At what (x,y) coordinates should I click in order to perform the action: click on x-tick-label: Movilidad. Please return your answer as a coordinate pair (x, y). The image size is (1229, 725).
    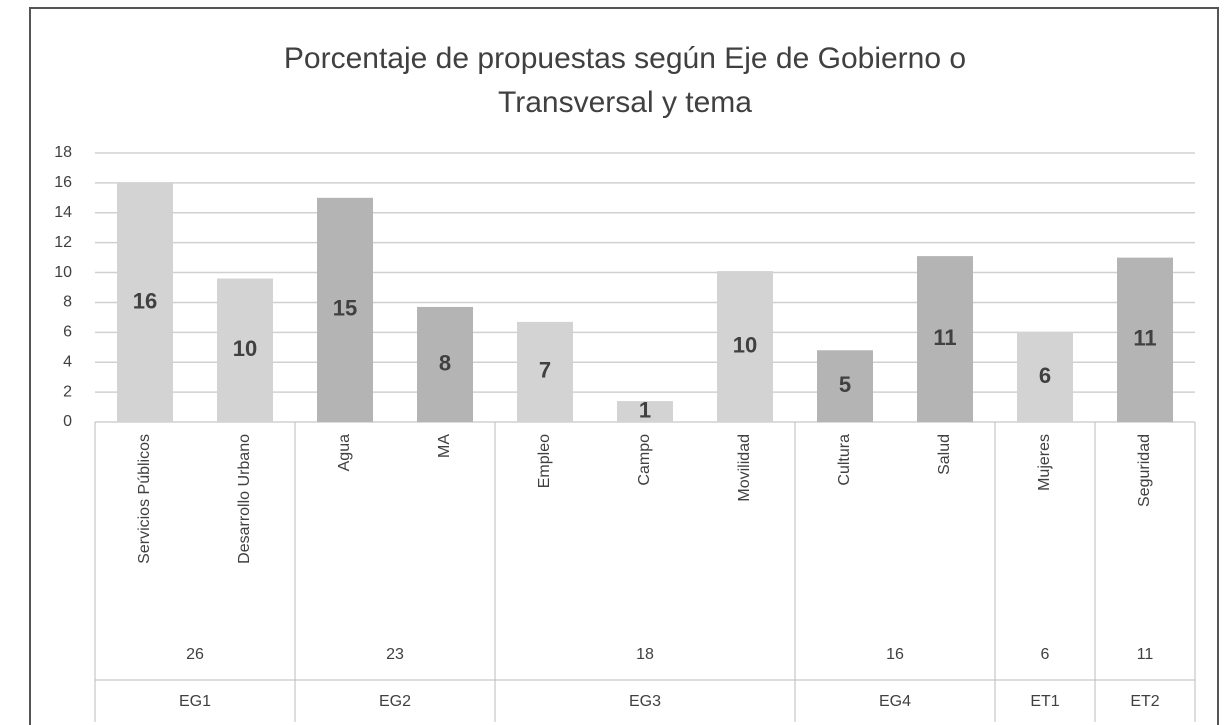
    Looking at the image, I should click on (744, 468).